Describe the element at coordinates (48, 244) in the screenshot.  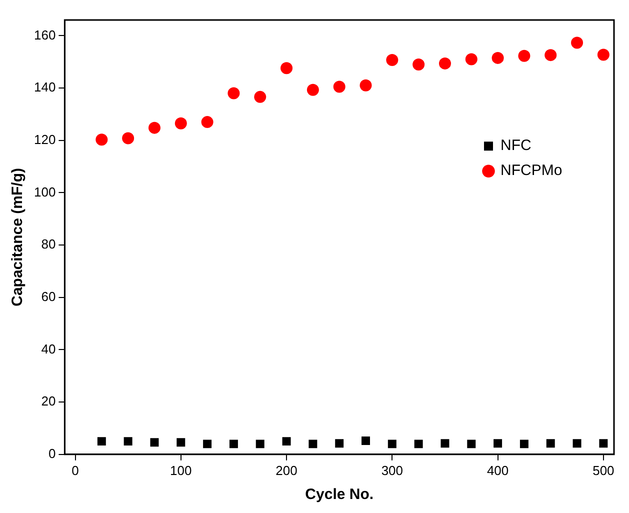
I see `y-tick-label: 80` at that location.